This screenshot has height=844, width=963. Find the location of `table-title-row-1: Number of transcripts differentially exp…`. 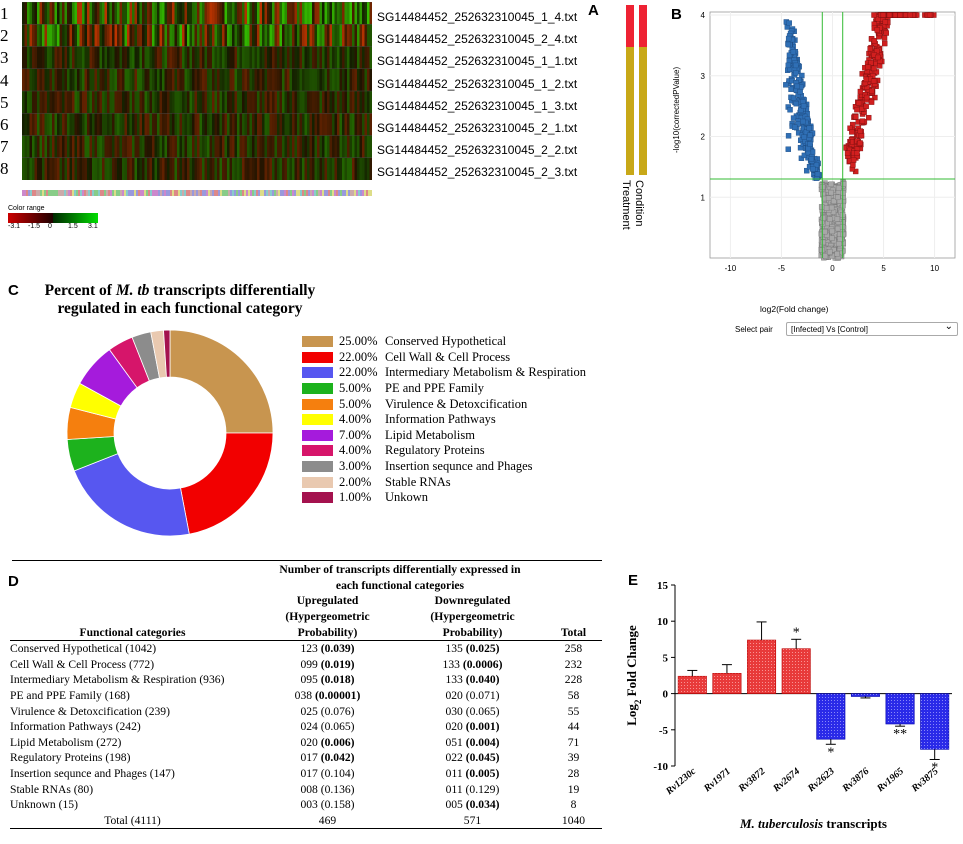

table-title-row-1: Number of transcripts differentially exp… is located at coordinates (306, 570).